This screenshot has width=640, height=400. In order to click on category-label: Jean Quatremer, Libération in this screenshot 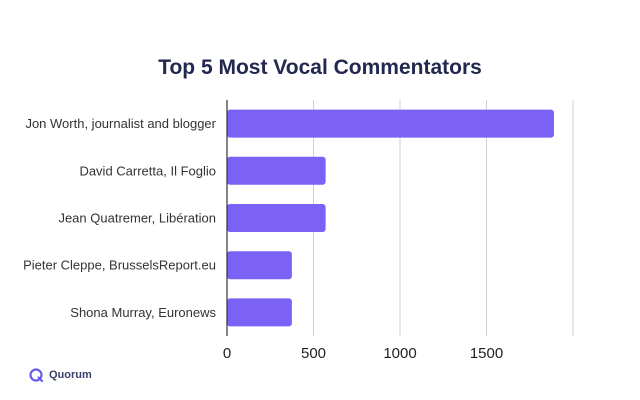, I will do `click(137, 218)`.